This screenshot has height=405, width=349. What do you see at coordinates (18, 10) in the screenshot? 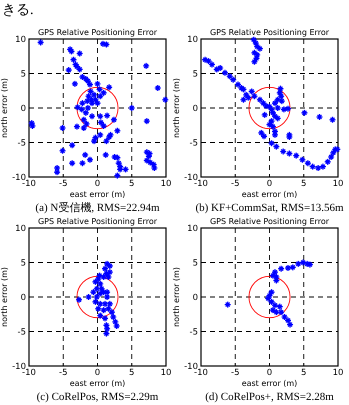
I see `text: きる.` at bounding box center [18, 10].